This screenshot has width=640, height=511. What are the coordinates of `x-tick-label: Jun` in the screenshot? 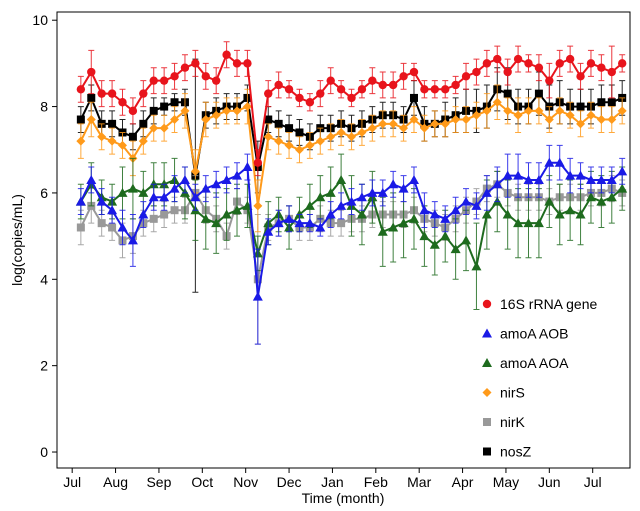 It's located at (549, 482).